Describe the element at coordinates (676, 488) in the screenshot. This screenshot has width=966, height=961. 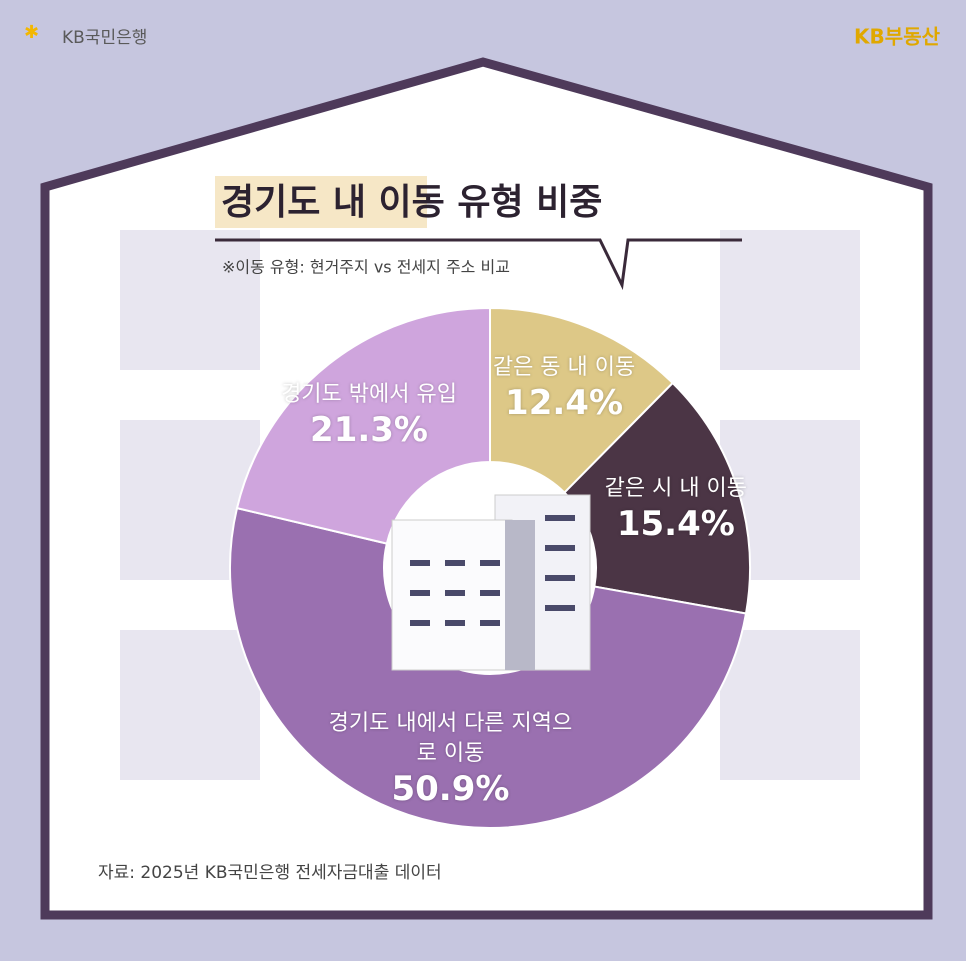
I see `category-label: 같은 시 내 이동` at that location.